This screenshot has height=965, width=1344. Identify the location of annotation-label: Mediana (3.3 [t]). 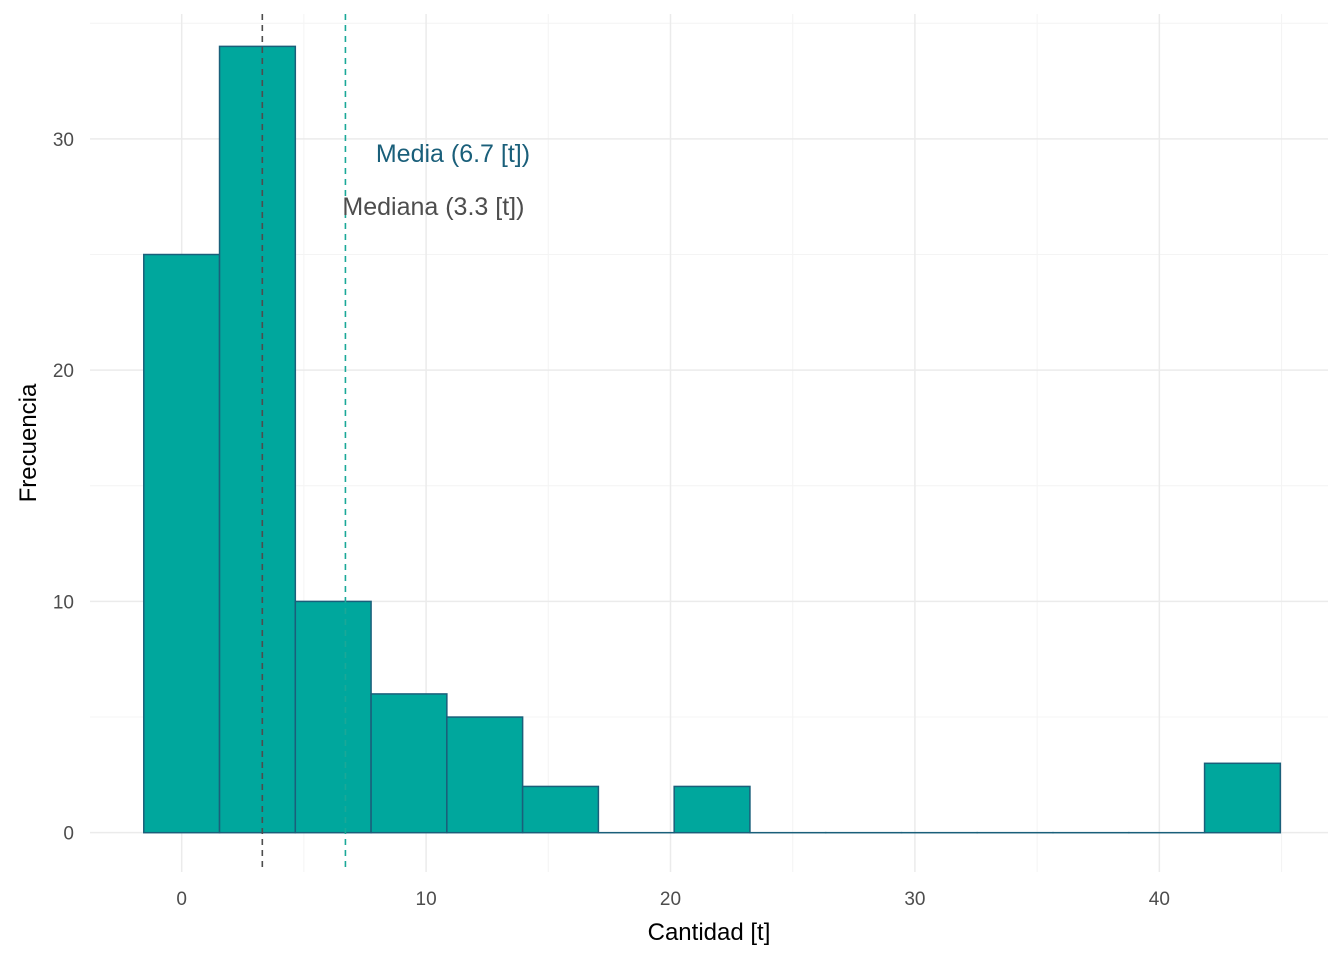
(433, 207).